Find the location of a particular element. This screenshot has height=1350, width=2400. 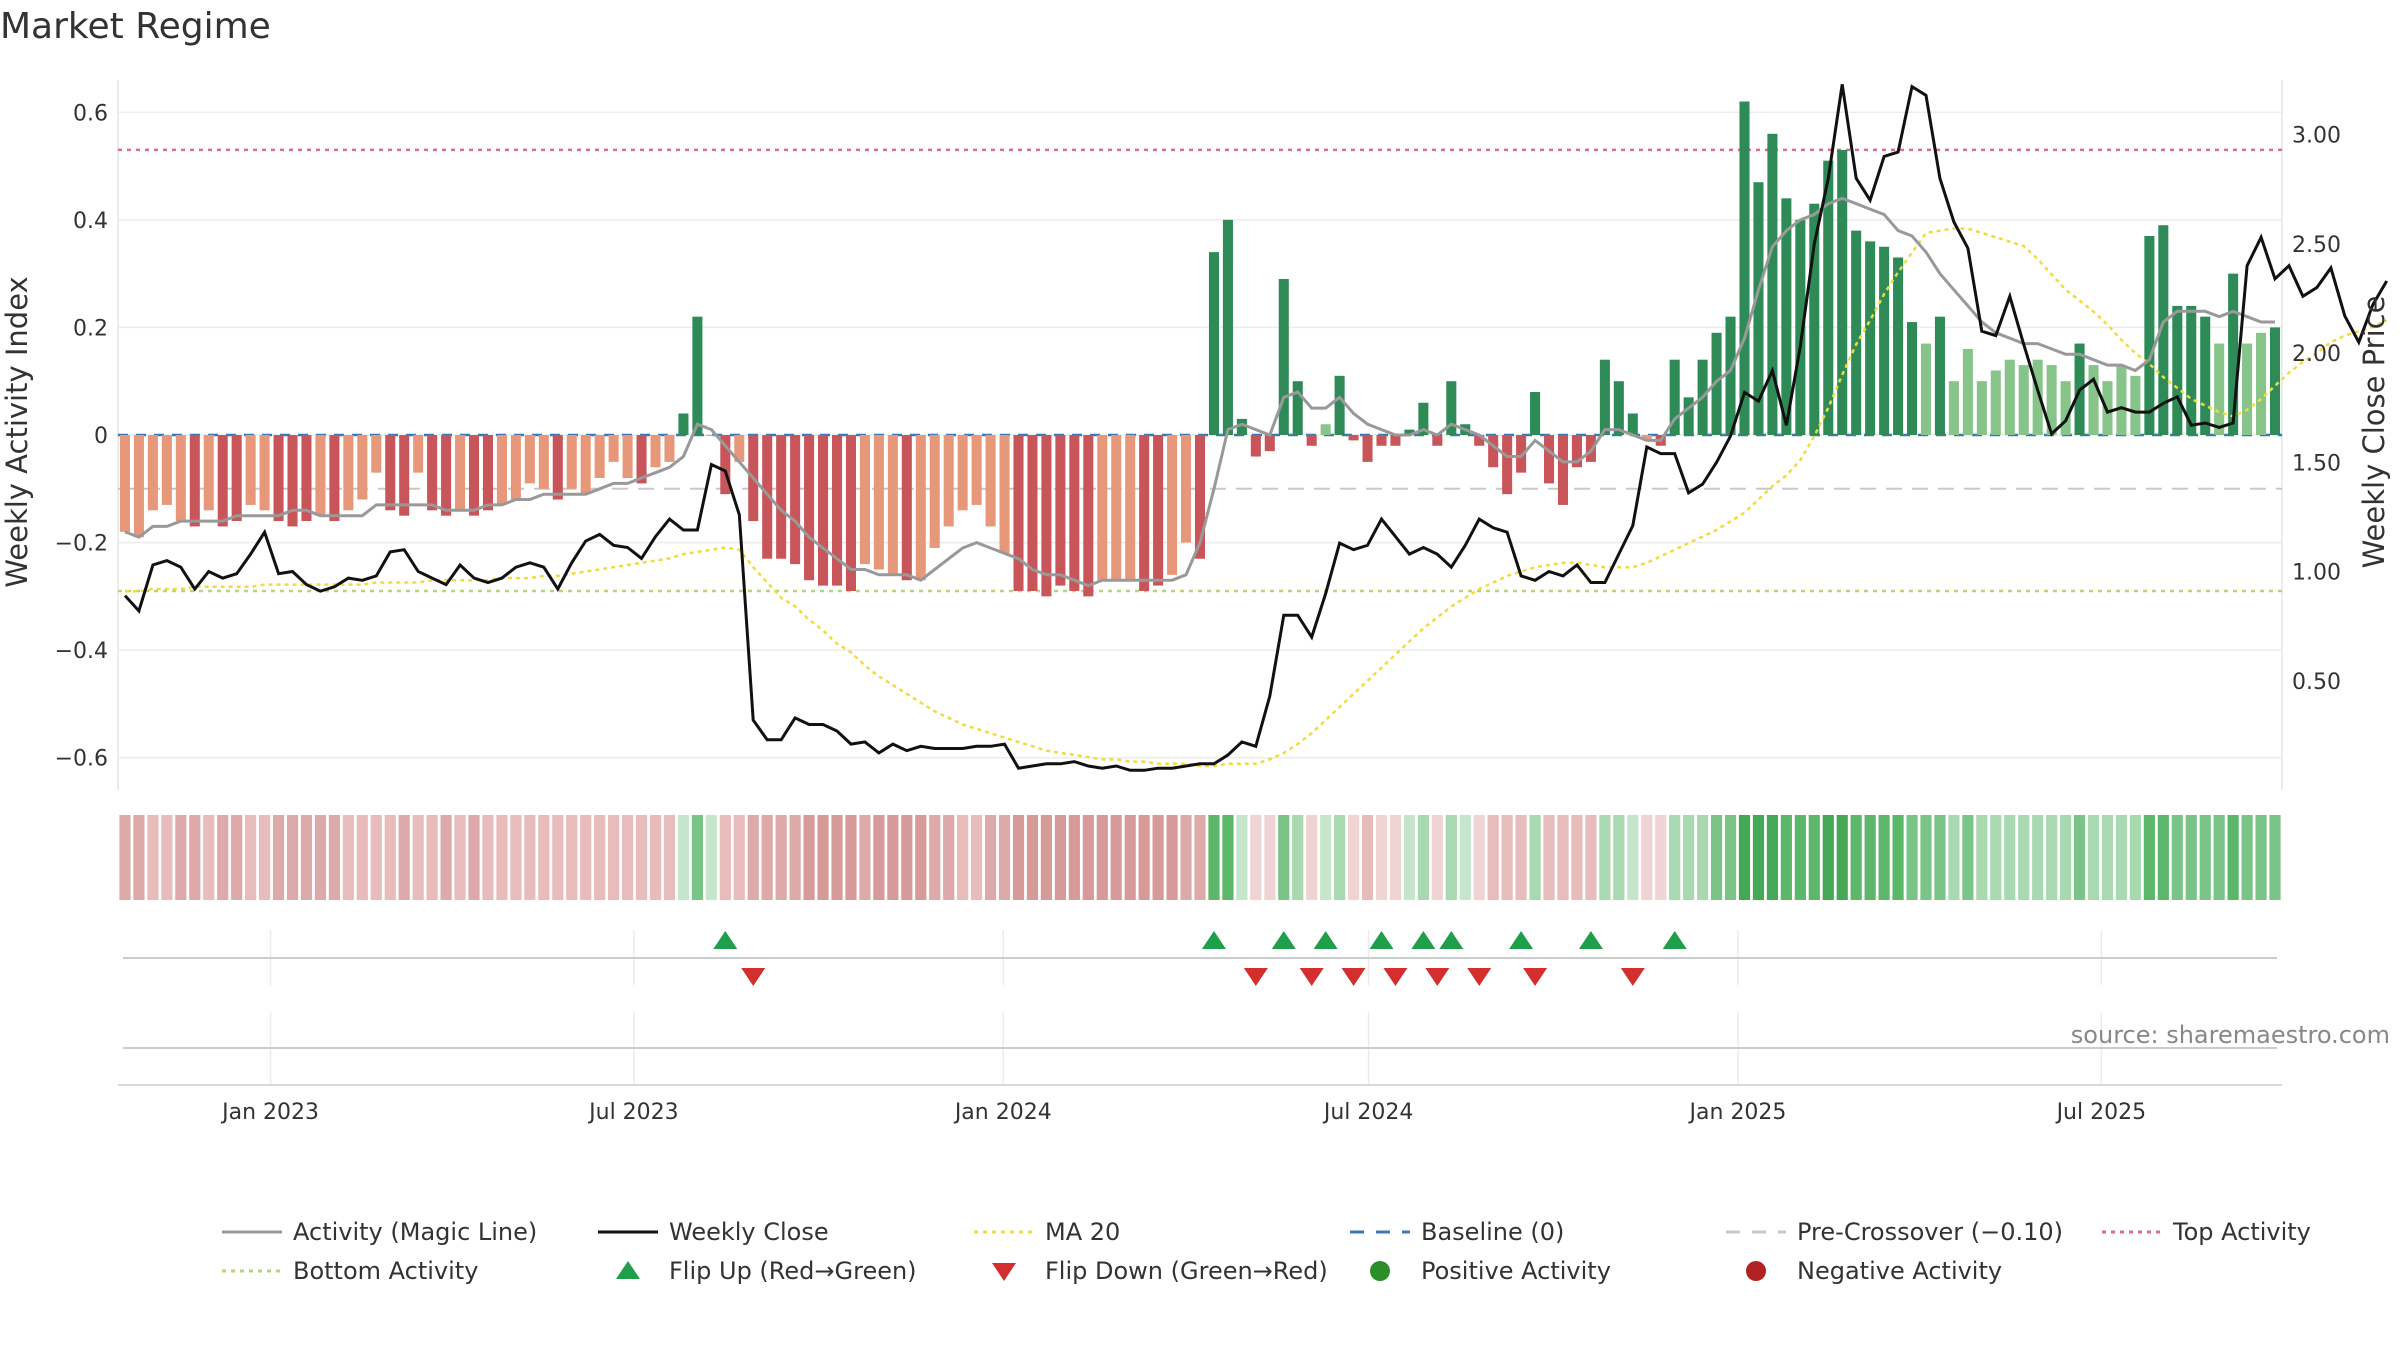

y-tick-label: −0.6 is located at coordinates (81, 759).